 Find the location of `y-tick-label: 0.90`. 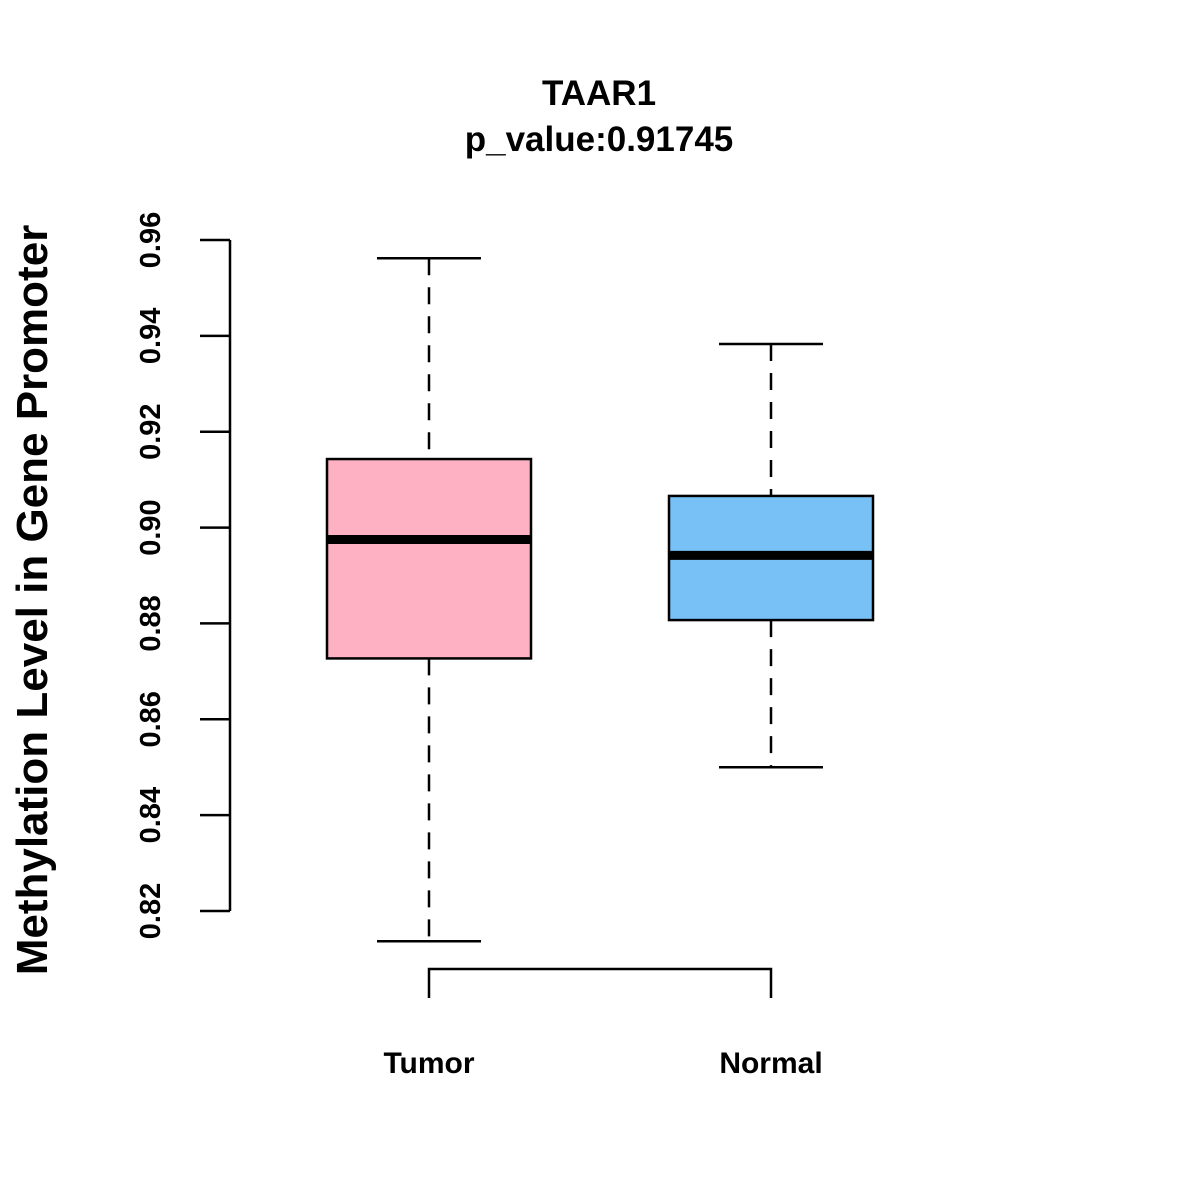

y-tick-label: 0.90 is located at coordinates (151, 527).